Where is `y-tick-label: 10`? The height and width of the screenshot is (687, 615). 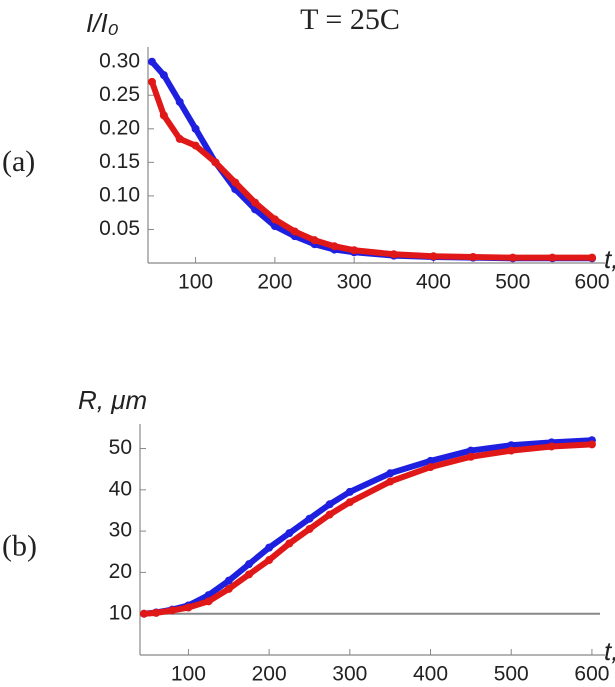 y-tick-label: 10 is located at coordinates (120, 612).